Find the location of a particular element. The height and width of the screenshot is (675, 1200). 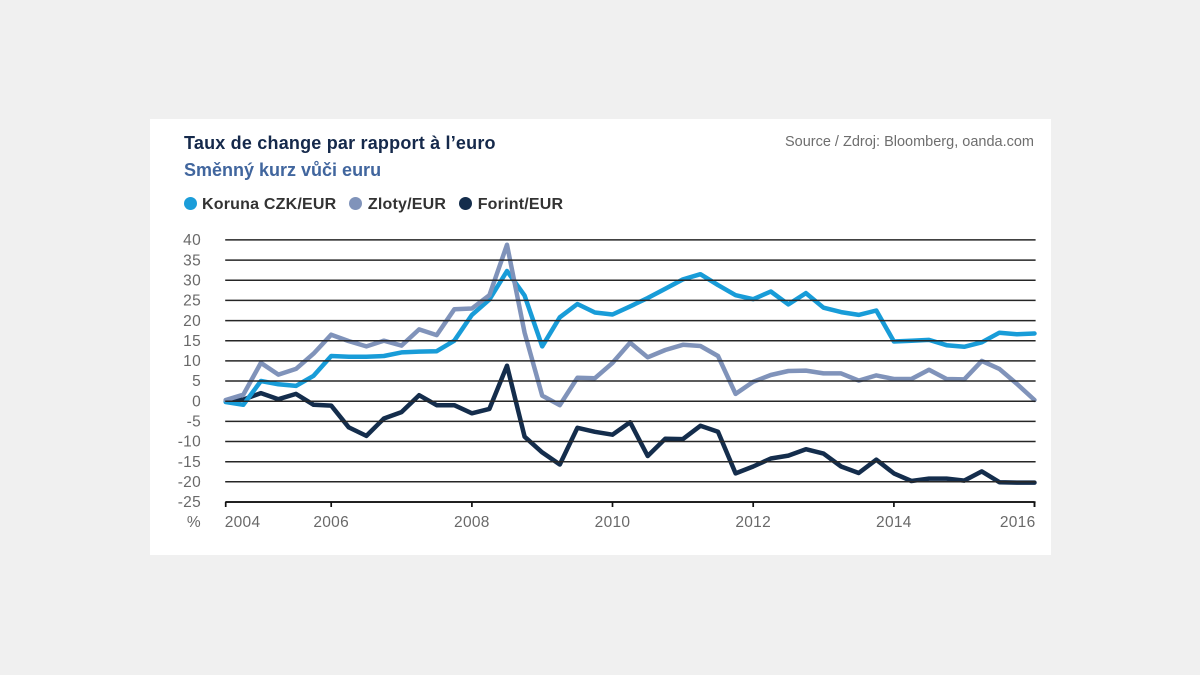

svg-text: -5 is located at coordinates (194, 422).